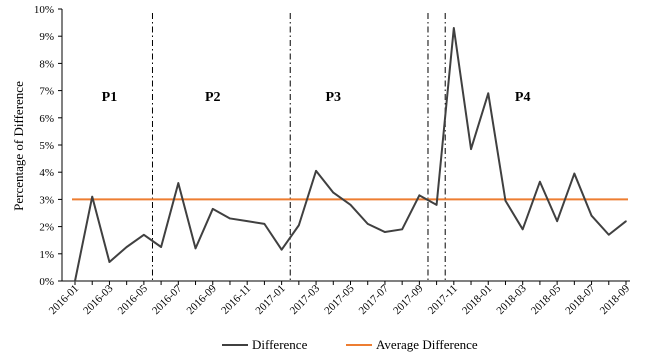  Describe the element at coordinates (580, 299) in the screenshot. I see `x-tick-label: 2018-07` at that location.